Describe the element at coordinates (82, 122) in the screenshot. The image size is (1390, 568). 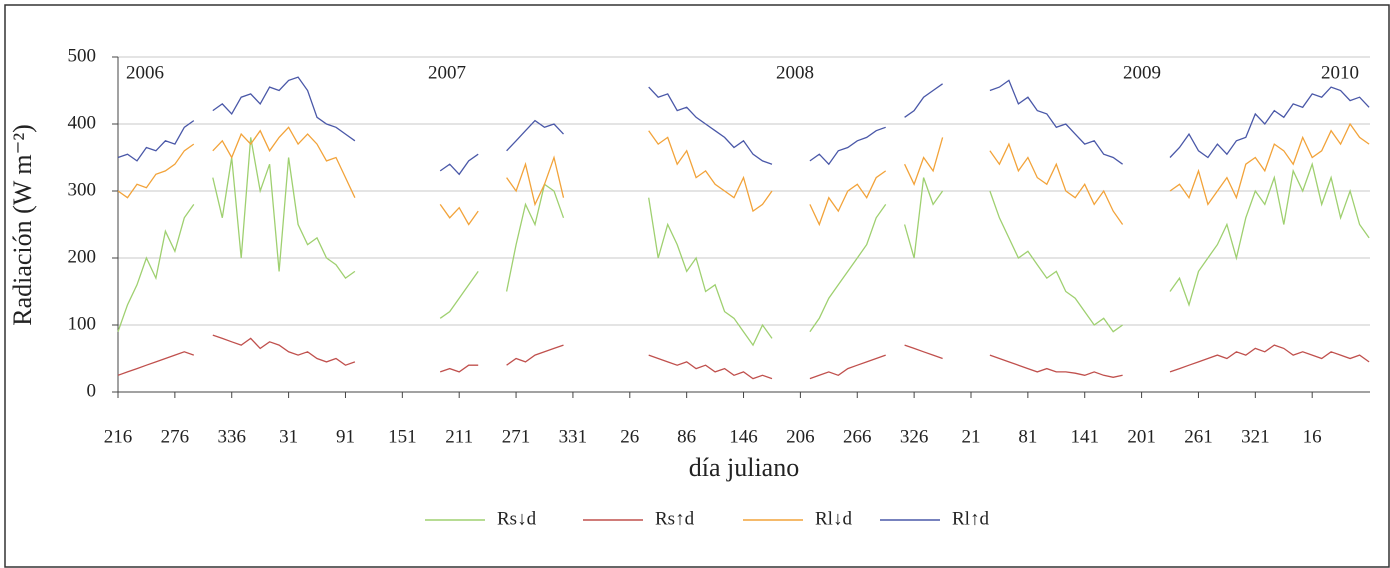
I see `y-tick-label: 400` at that location.